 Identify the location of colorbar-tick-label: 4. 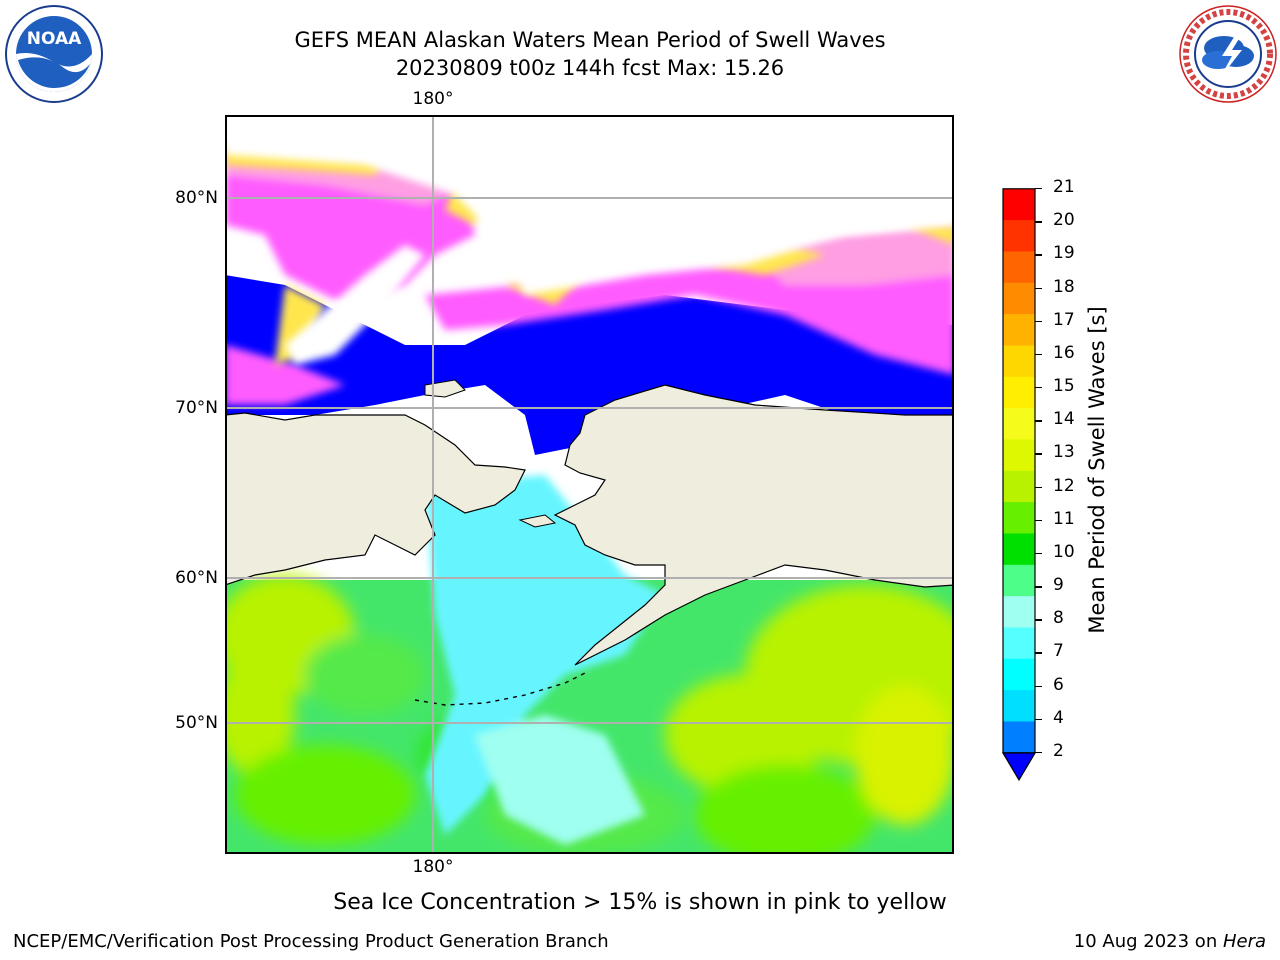
(1058, 717).